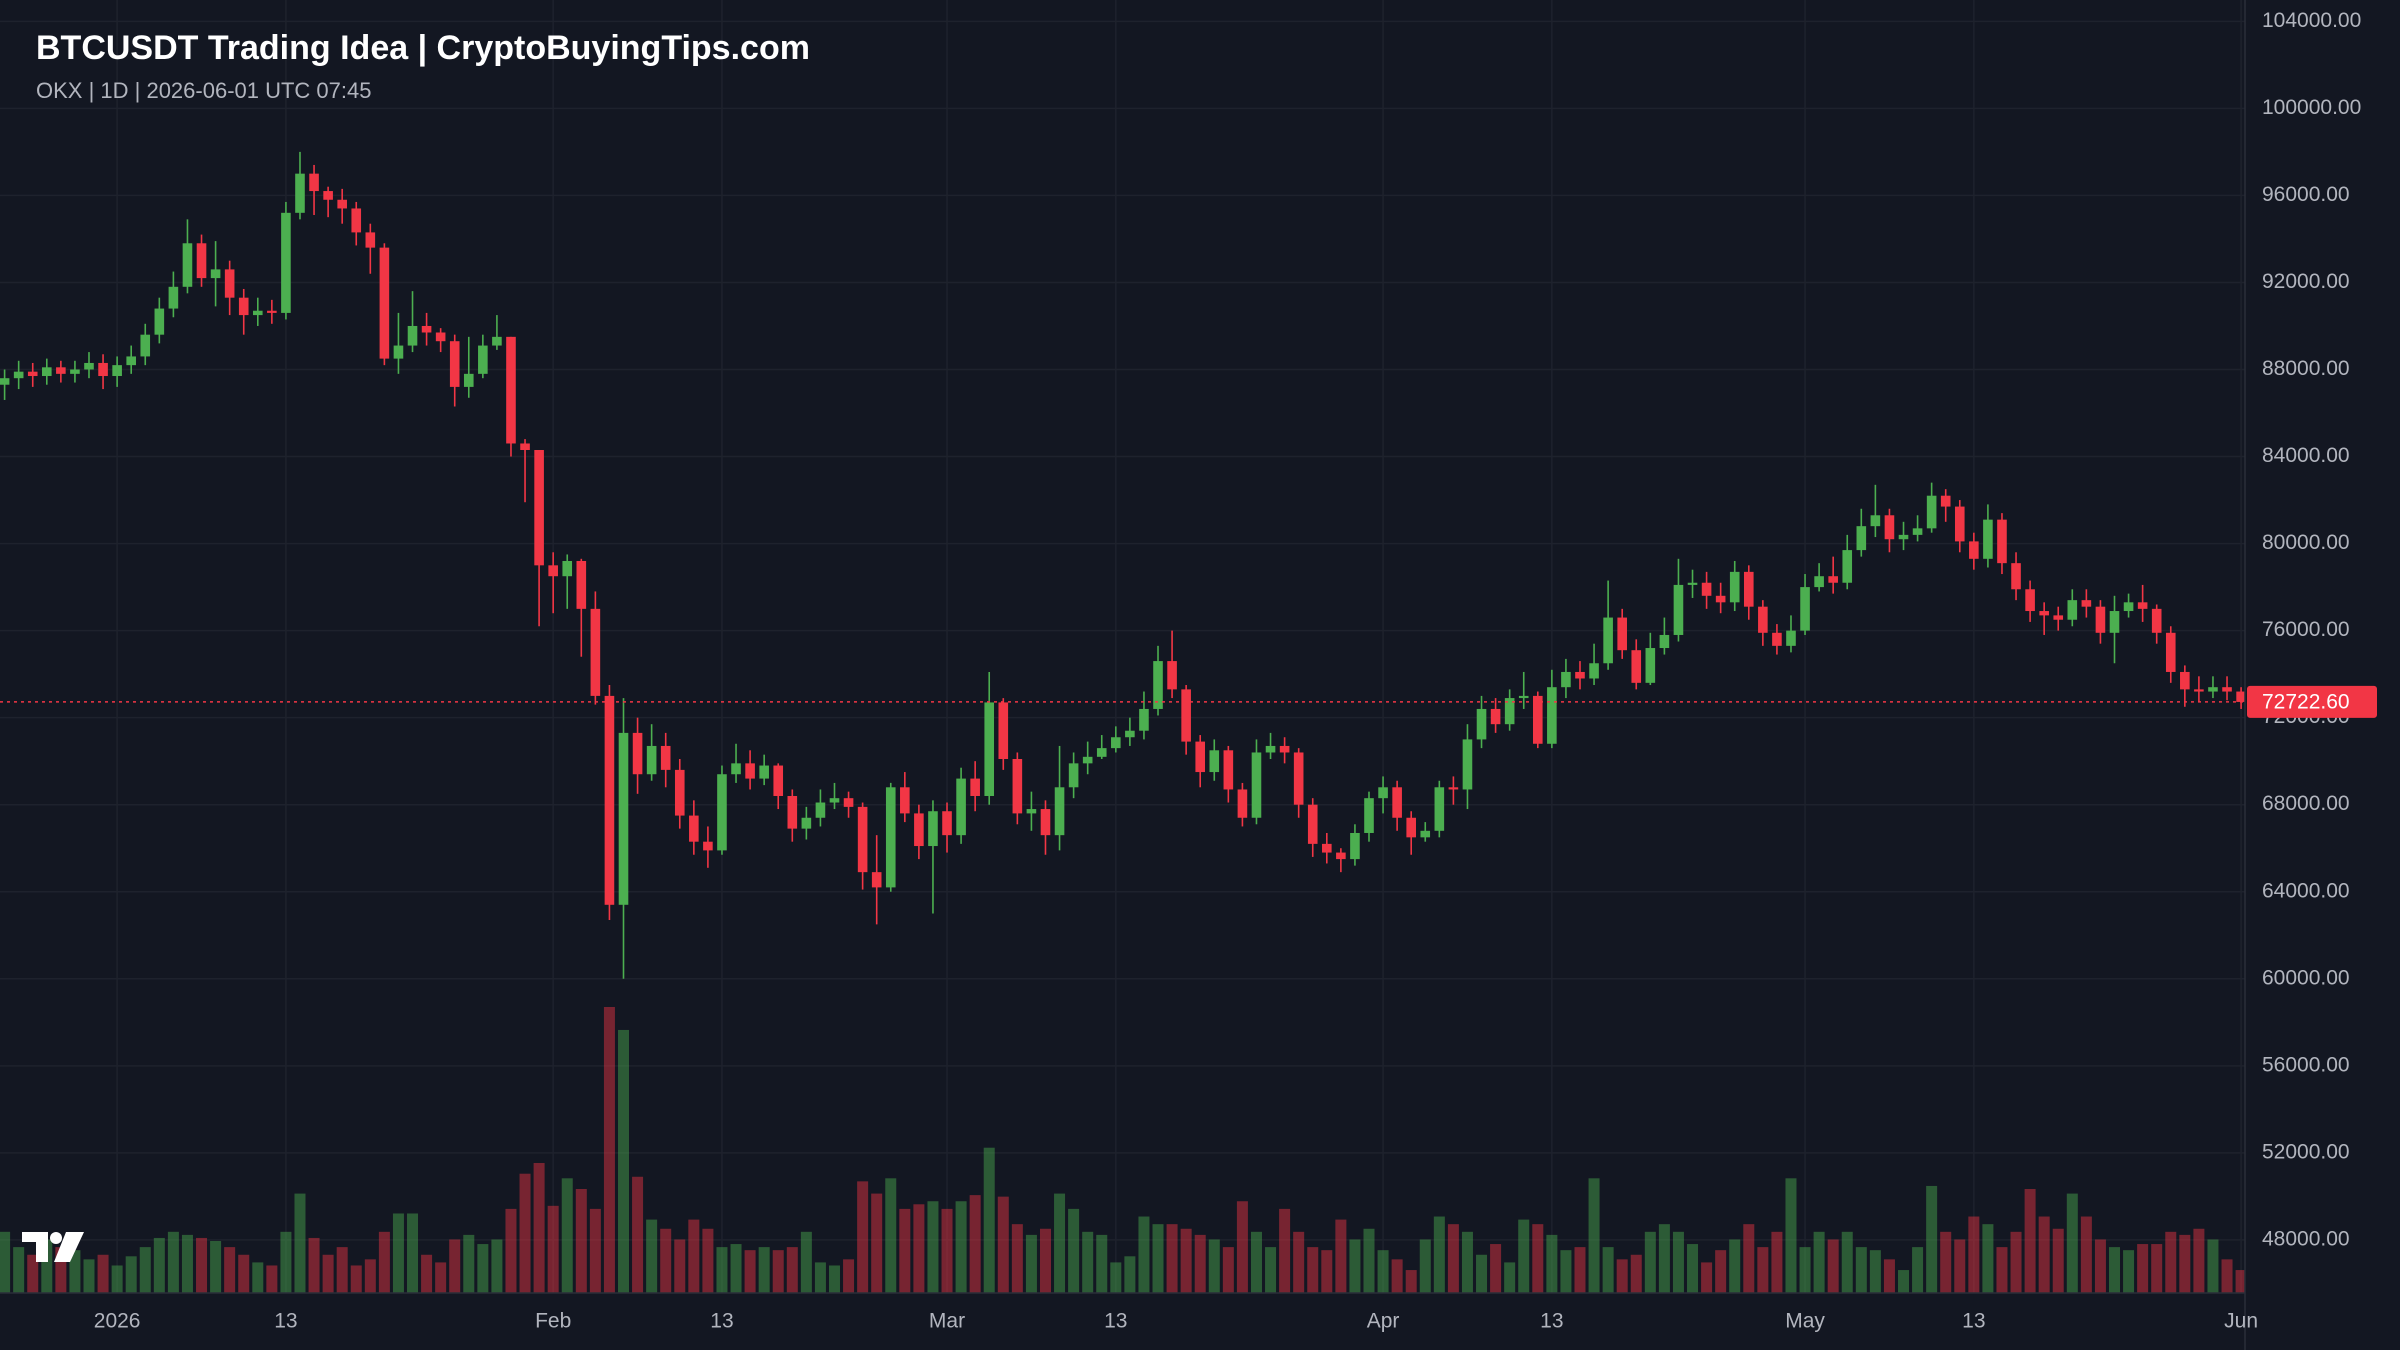  What do you see at coordinates (56, 1238) in the screenshot?
I see `logo-part` at bounding box center [56, 1238].